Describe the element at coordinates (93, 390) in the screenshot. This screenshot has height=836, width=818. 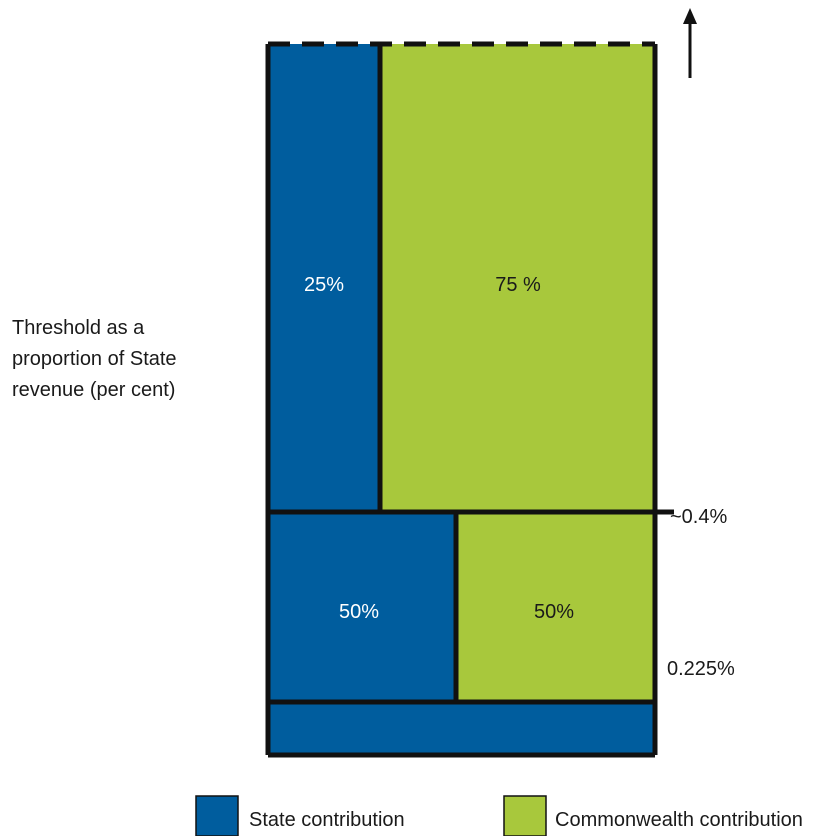
I see `axis-label-line-3: revenue (per cent)` at that location.